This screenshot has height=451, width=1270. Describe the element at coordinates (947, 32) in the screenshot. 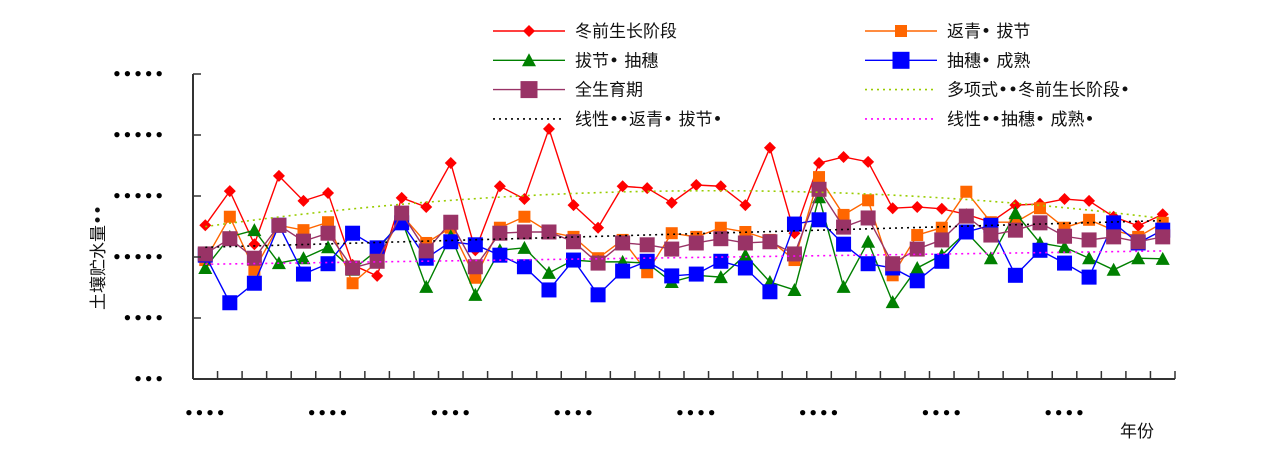

I see `legend-item: 返青• 拔节` at that location.